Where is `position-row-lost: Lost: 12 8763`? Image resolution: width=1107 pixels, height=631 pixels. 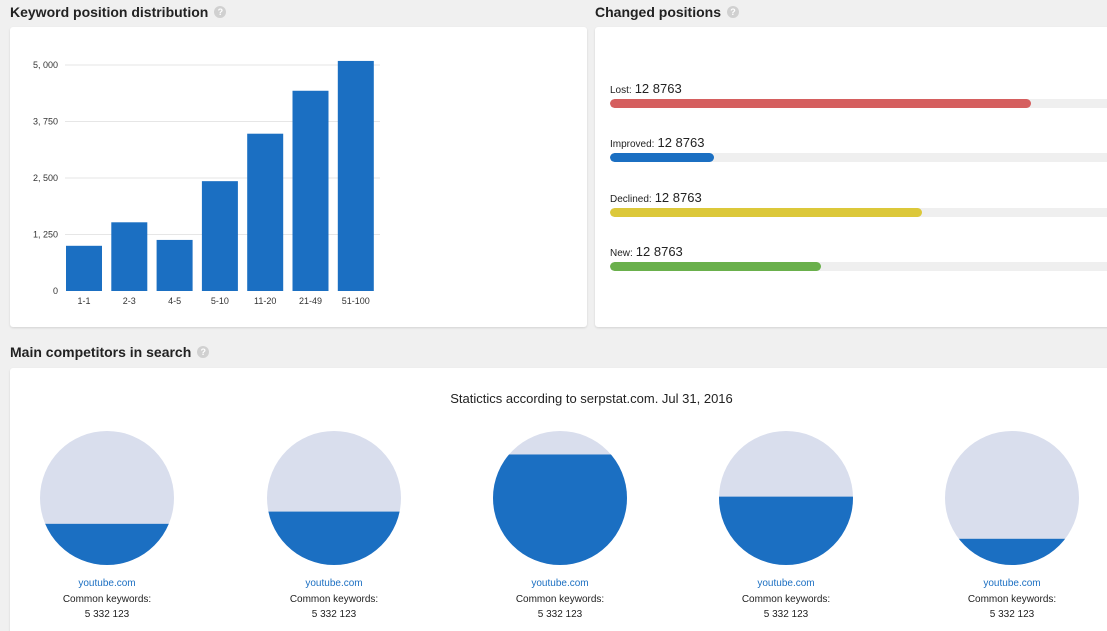 position-row-lost: Lost: 12 8763 is located at coordinates (858, 94).